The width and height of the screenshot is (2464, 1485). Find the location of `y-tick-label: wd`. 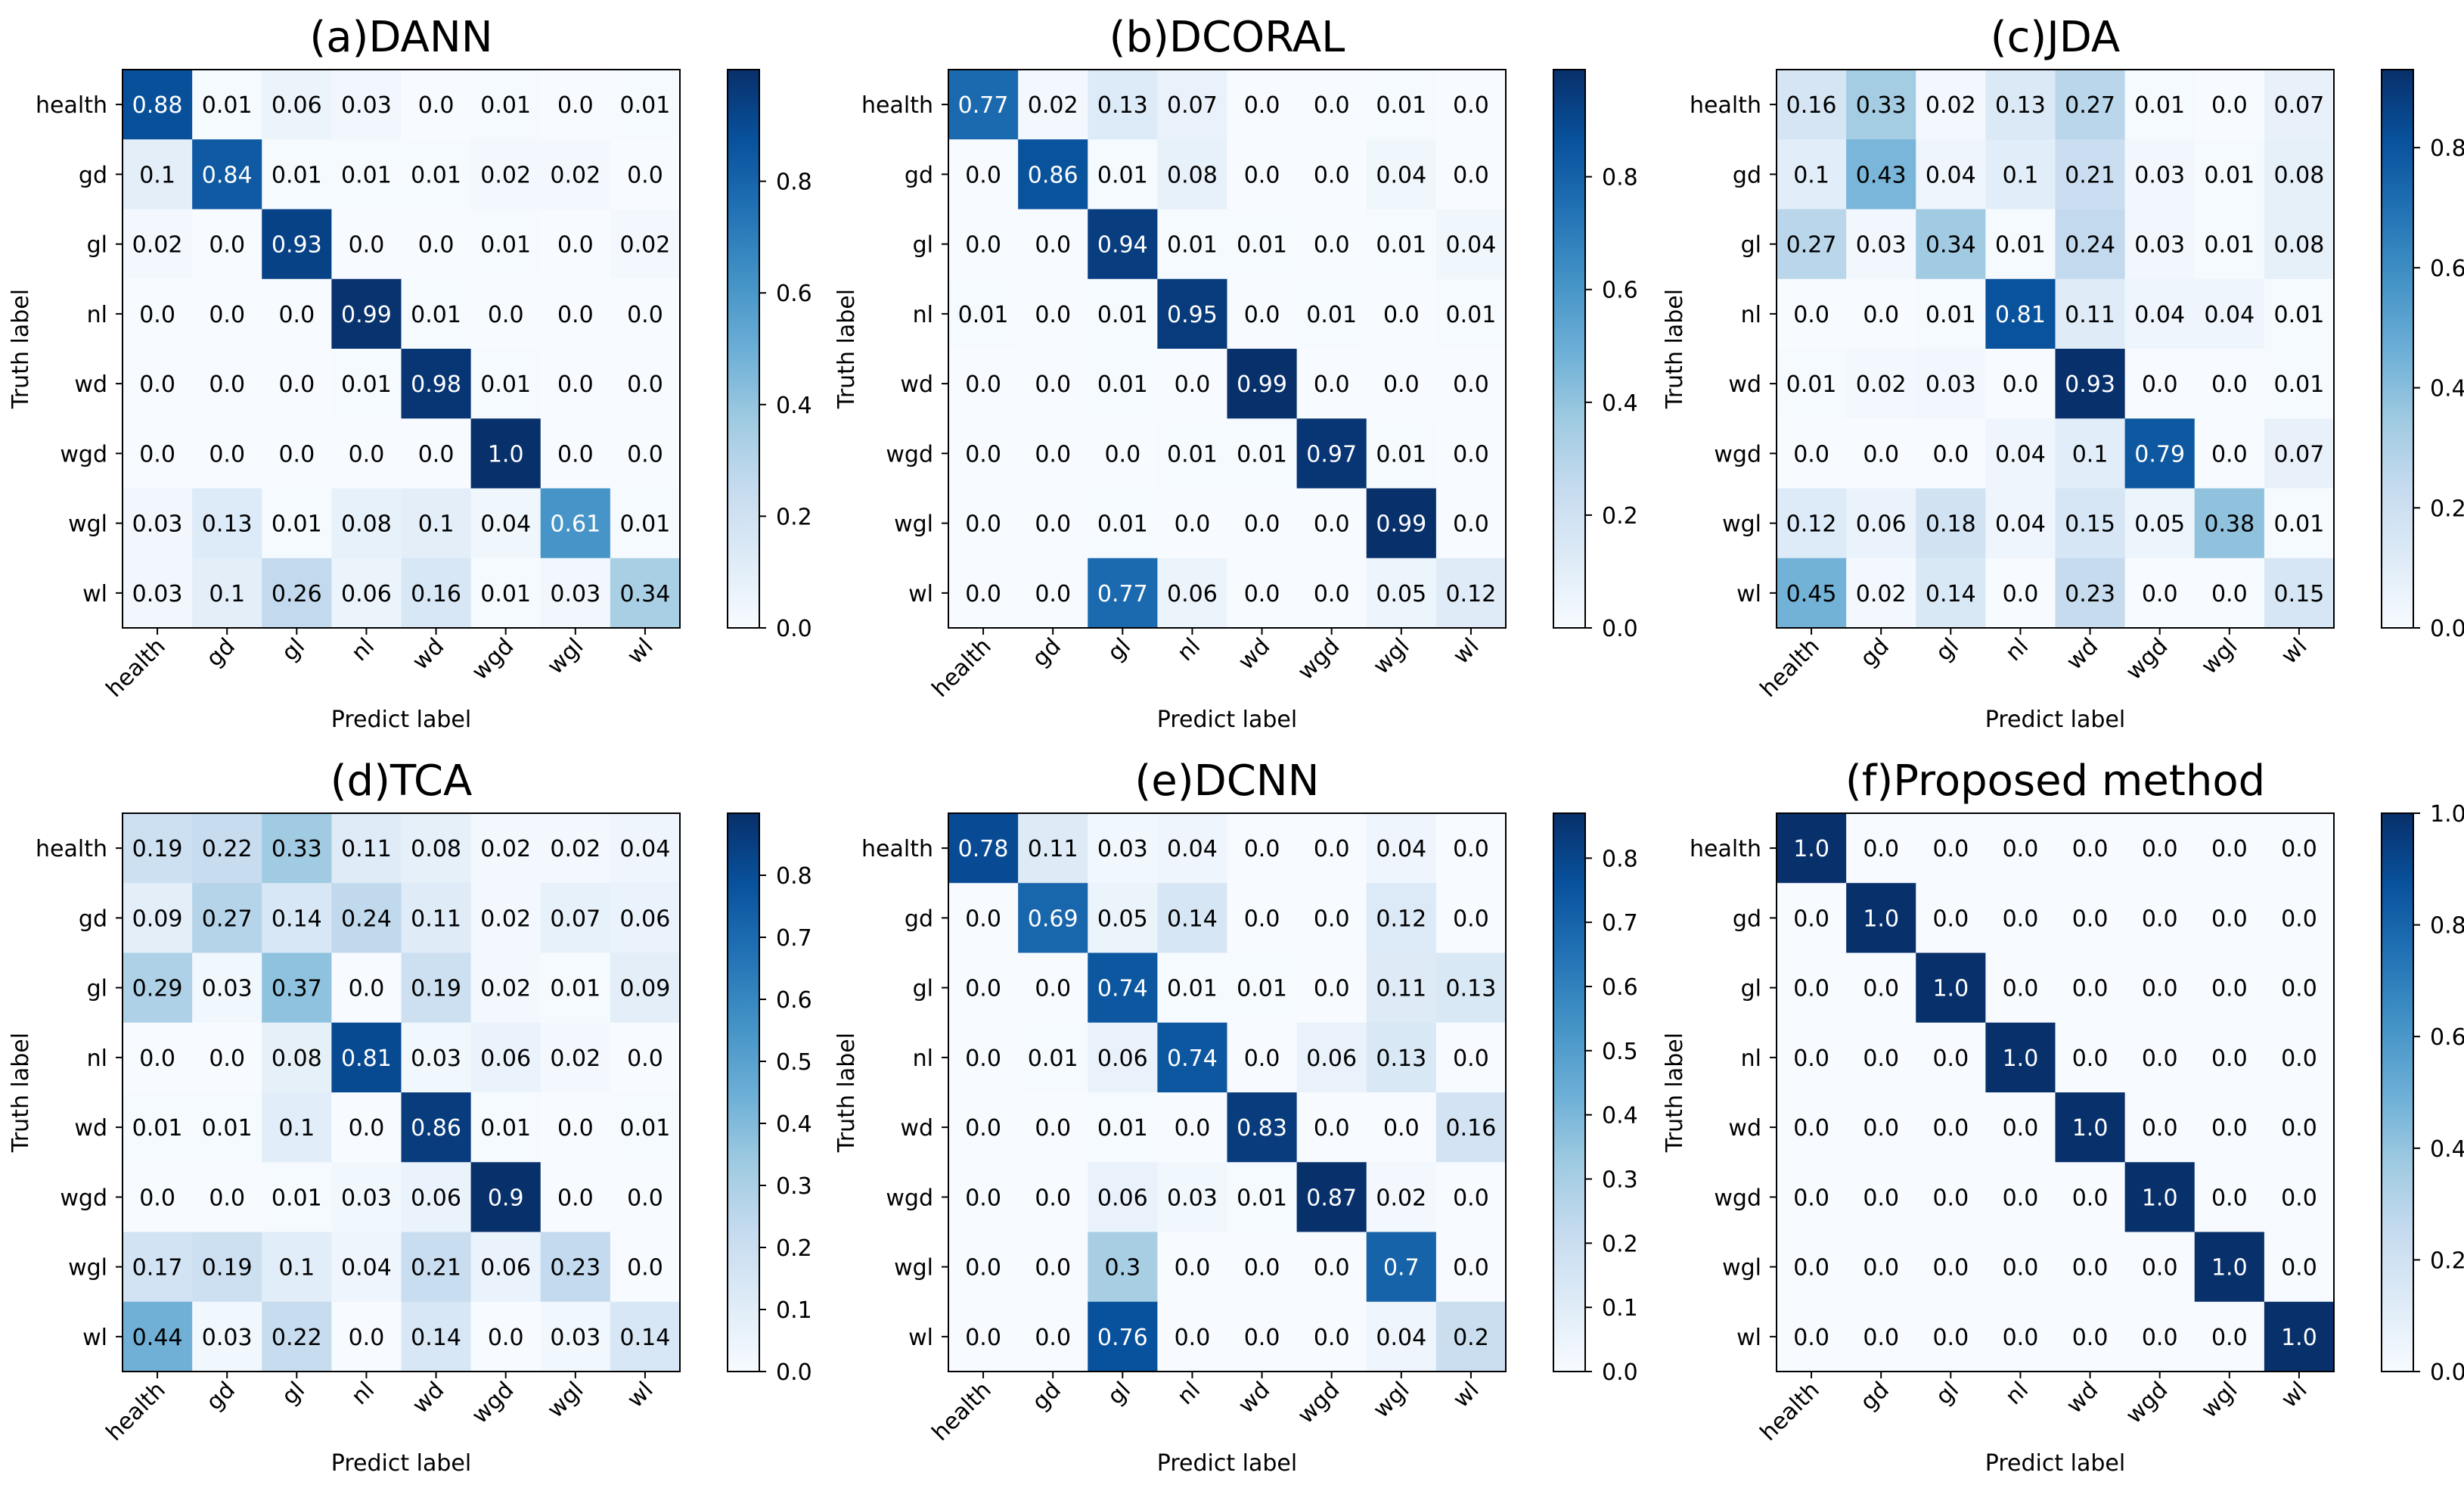

y-tick-label: wd is located at coordinates (916, 384).